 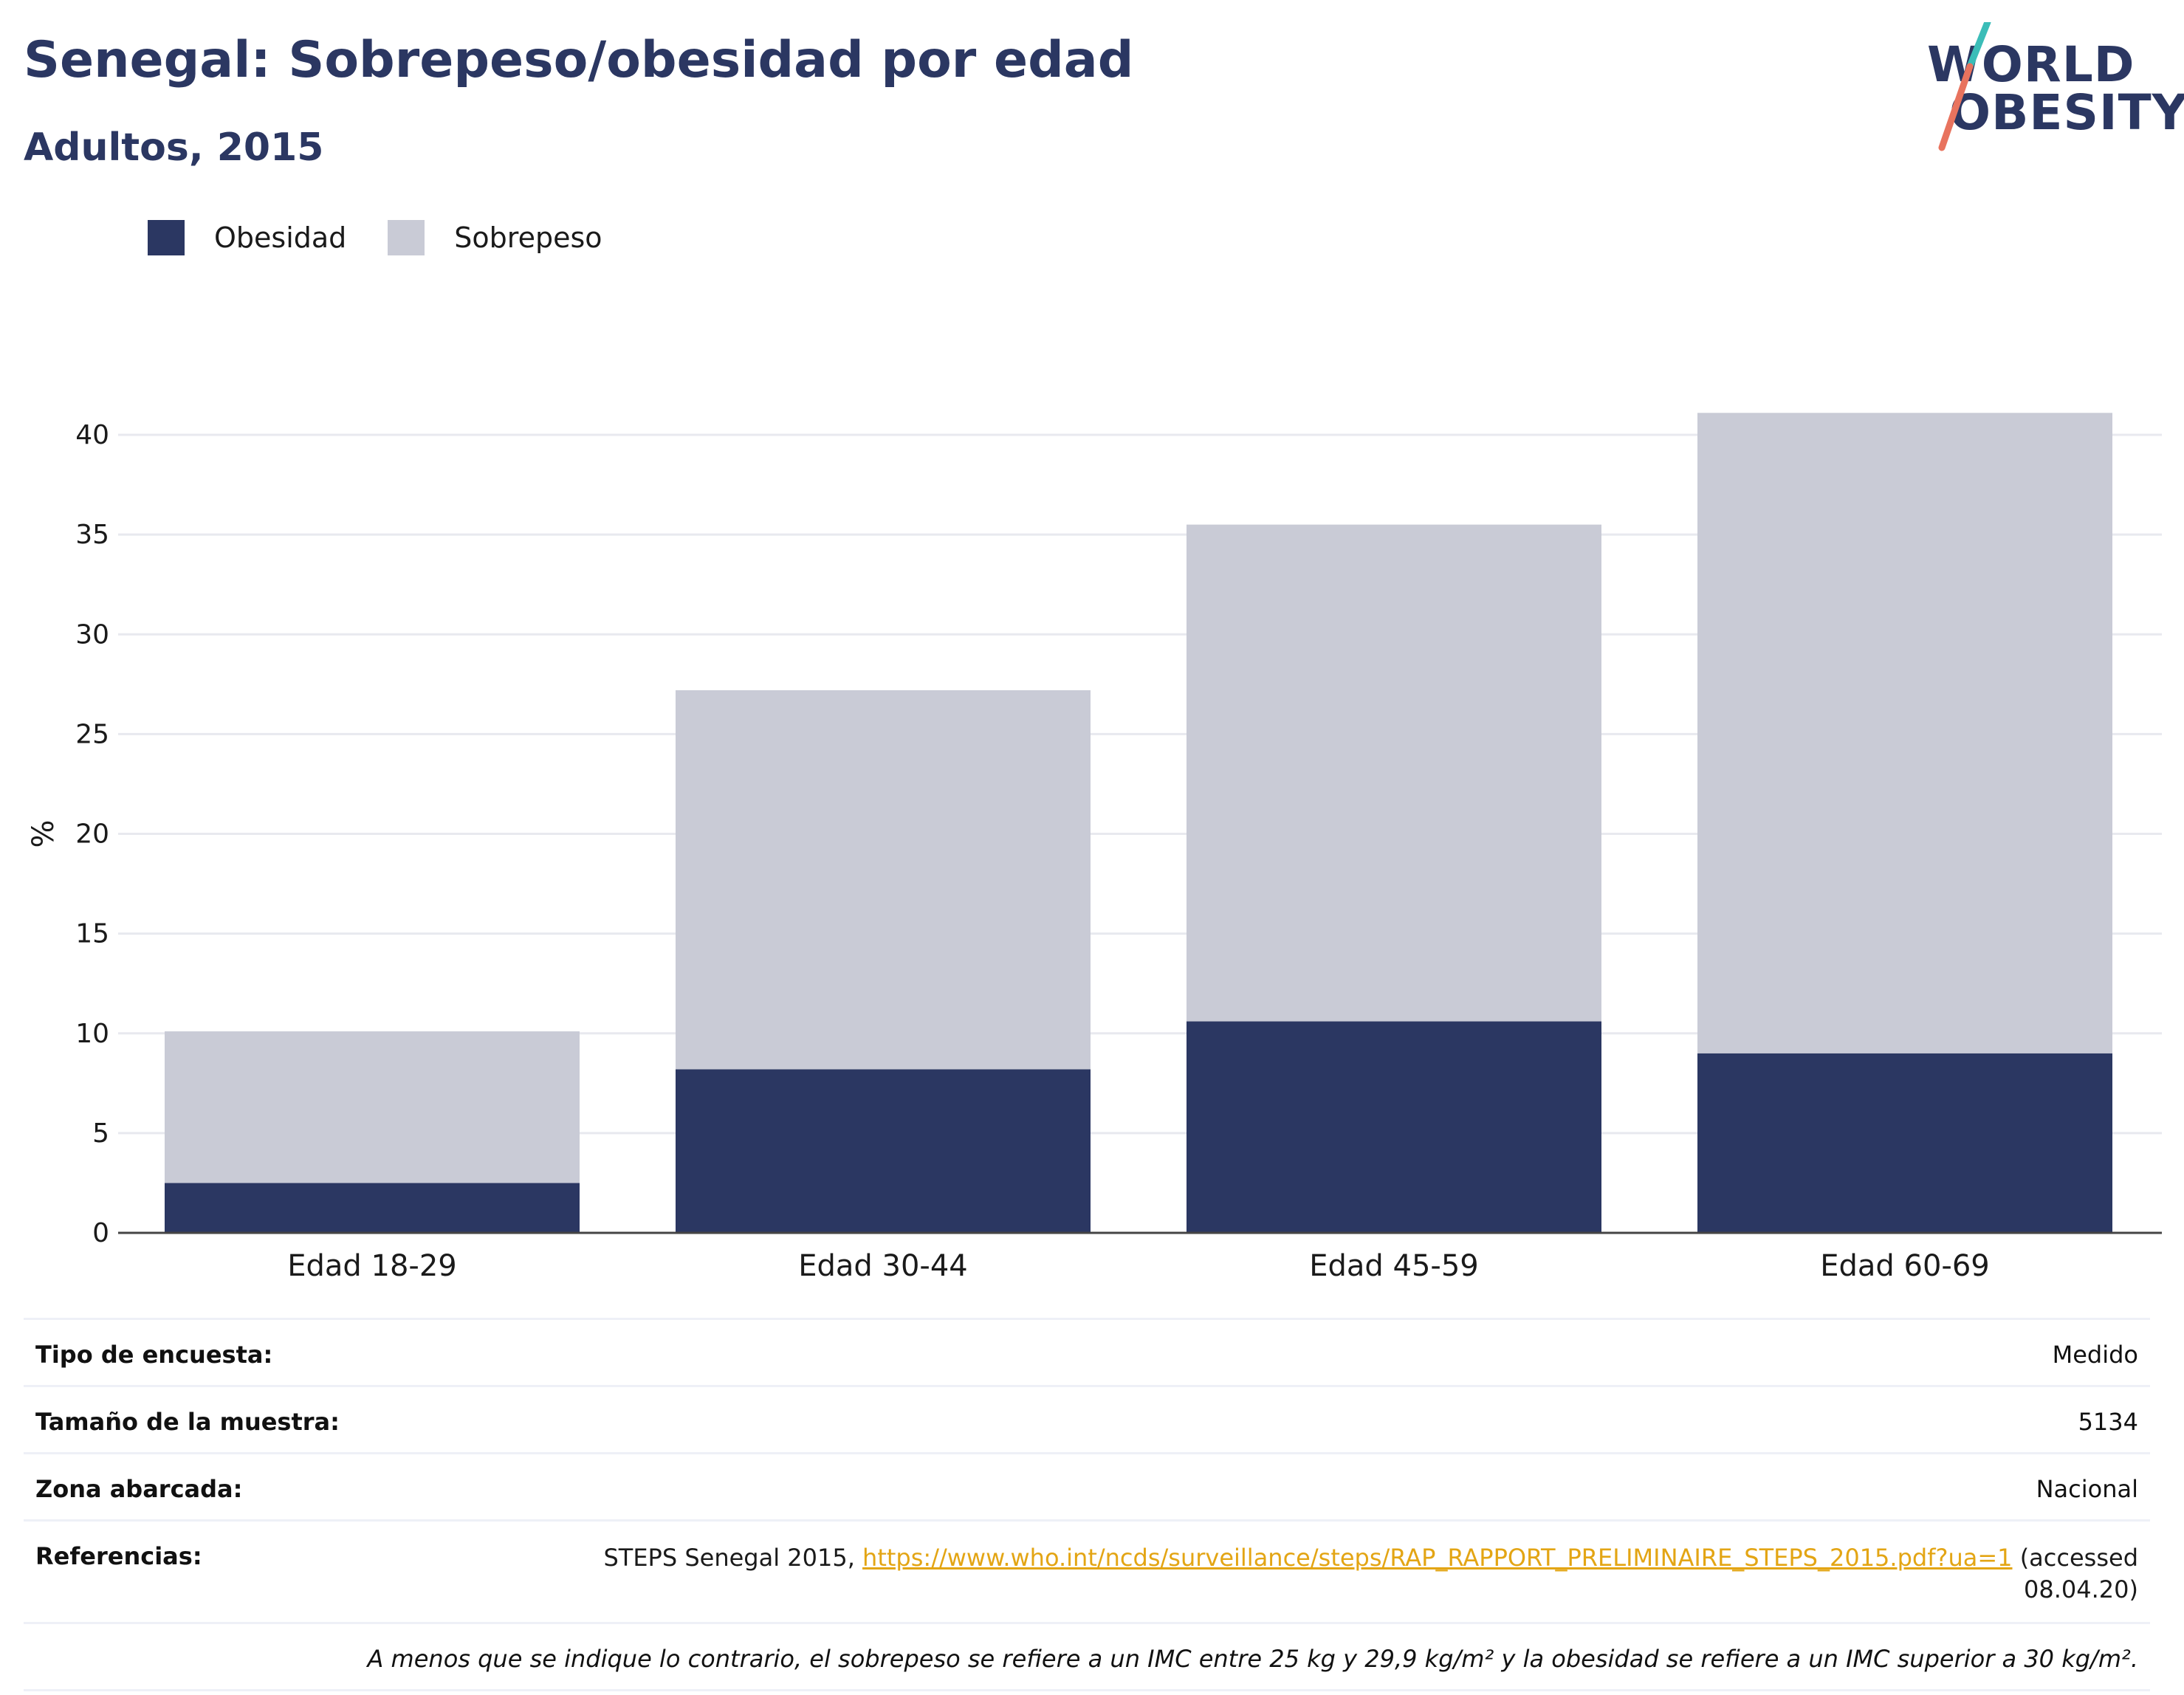 I want to click on chart-legend: Obesidad Sobrepeso, so click(x=396, y=237).